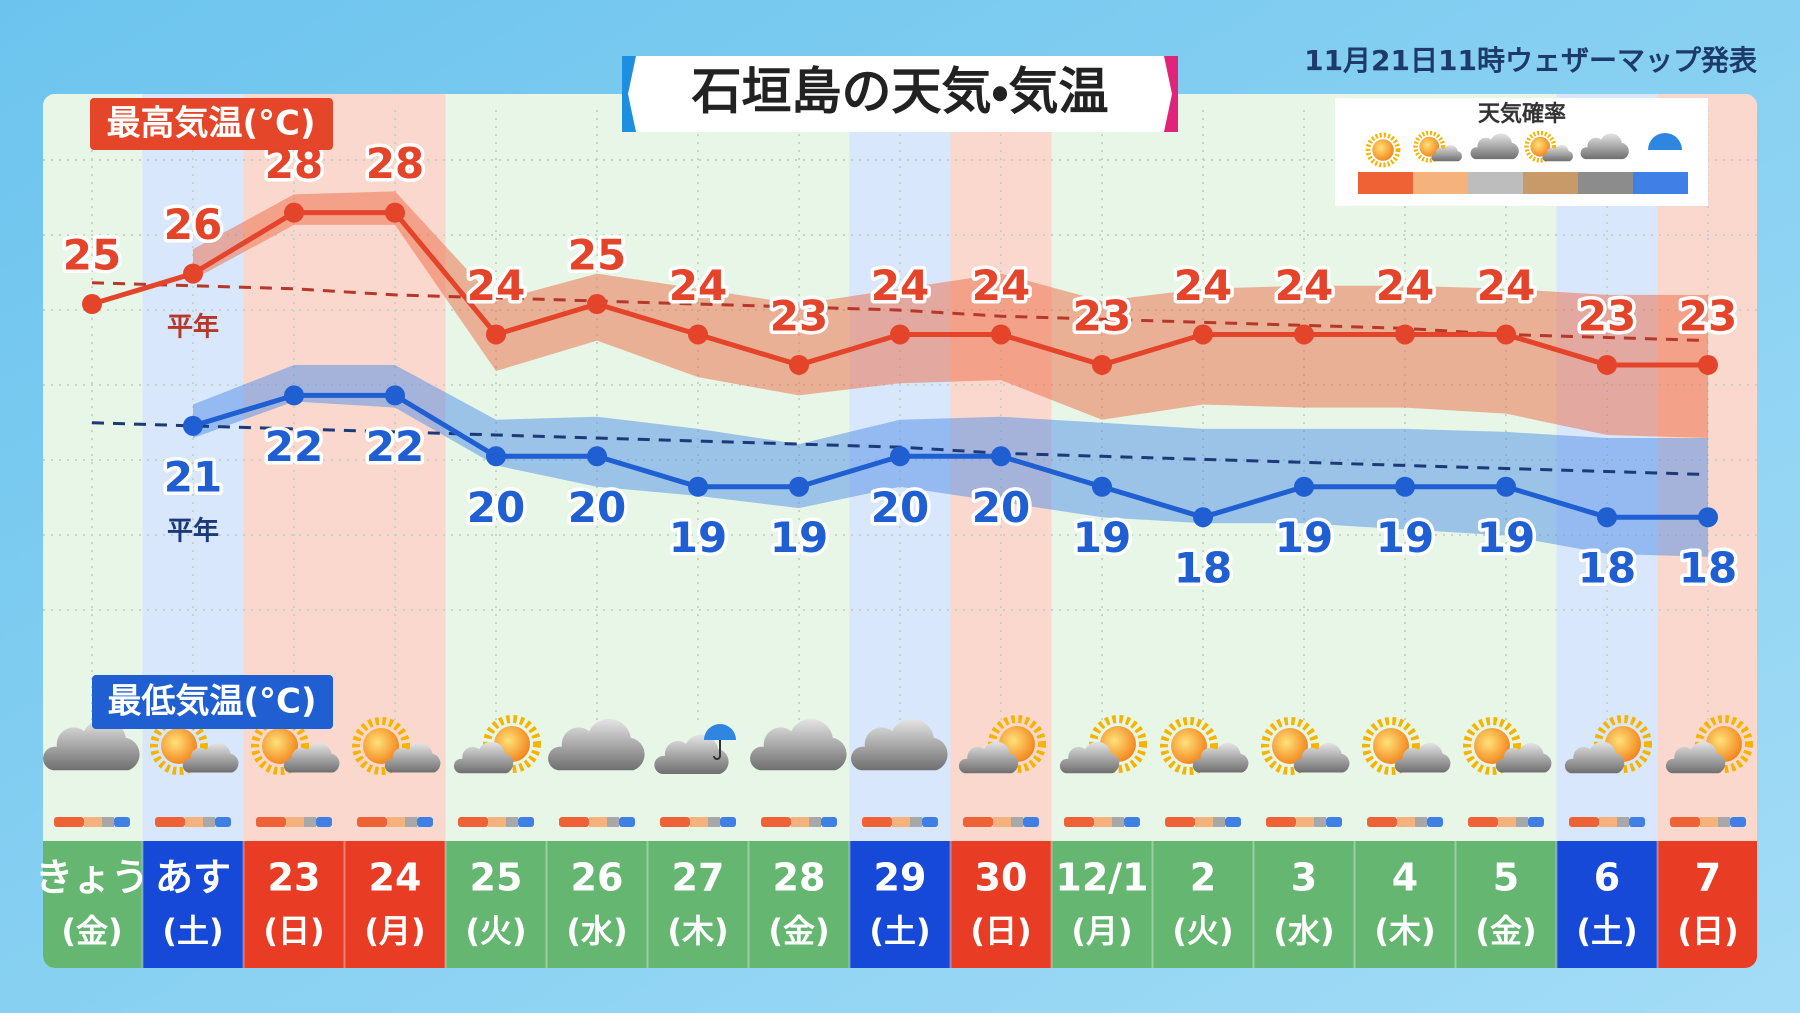  What do you see at coordinates (395, 163) in the screenshot?
I see `value-label: 28` at bounding box center [395, 163].